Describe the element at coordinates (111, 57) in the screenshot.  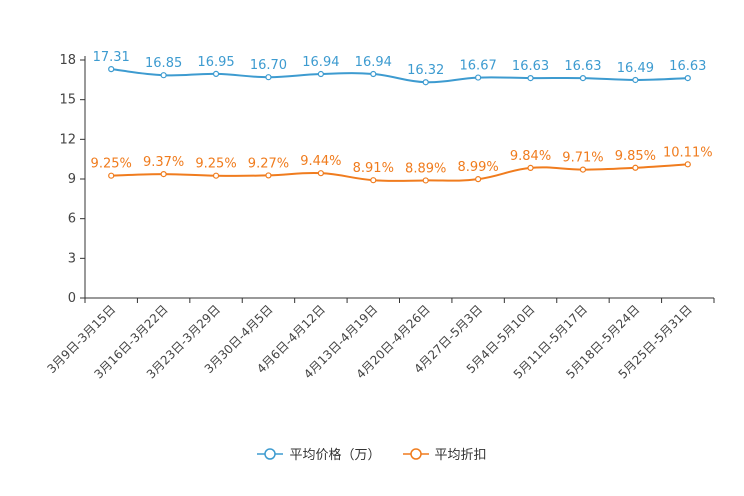
I see `data-label-0-0: 17.31` at that location.